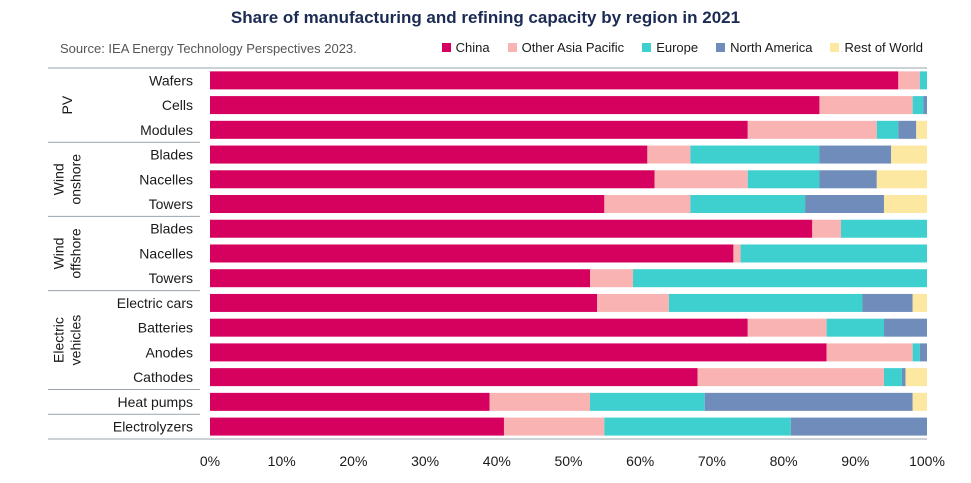 The height and width of the screenshot is (483, 971). I want to click on x-tick-label: 80%, so click(784, 461).